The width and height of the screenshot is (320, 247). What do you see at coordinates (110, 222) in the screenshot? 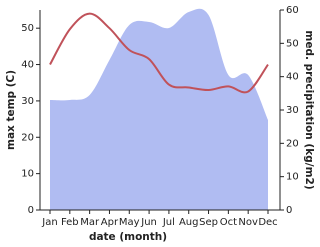
I see `x-tick-label: Apr` at bounding box center [110, 222].